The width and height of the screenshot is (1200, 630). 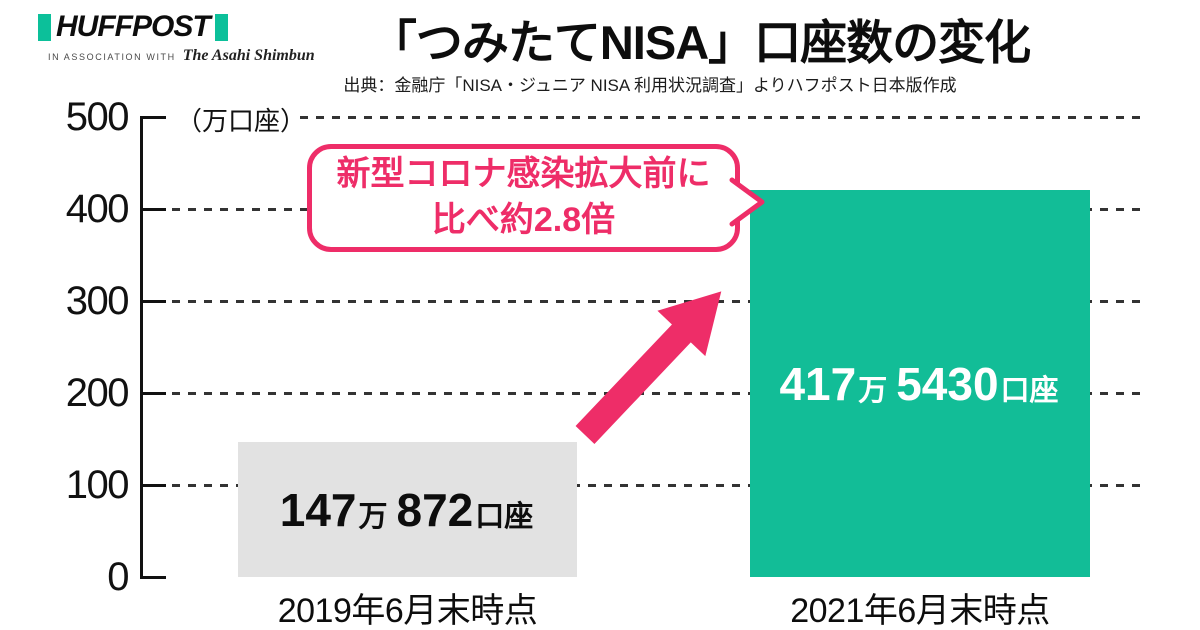 I want to click on bar-2019-value-label: 147 万 872 口座, so click(x=408, y=510).